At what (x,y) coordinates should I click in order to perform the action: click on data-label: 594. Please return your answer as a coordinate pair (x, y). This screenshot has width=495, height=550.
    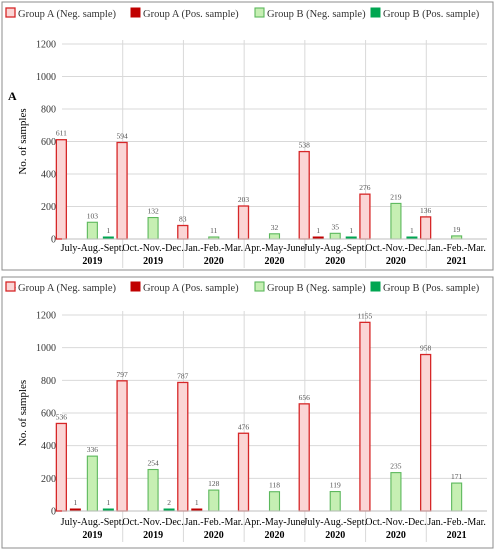
    Looking at the image, I should click on (122, 135).